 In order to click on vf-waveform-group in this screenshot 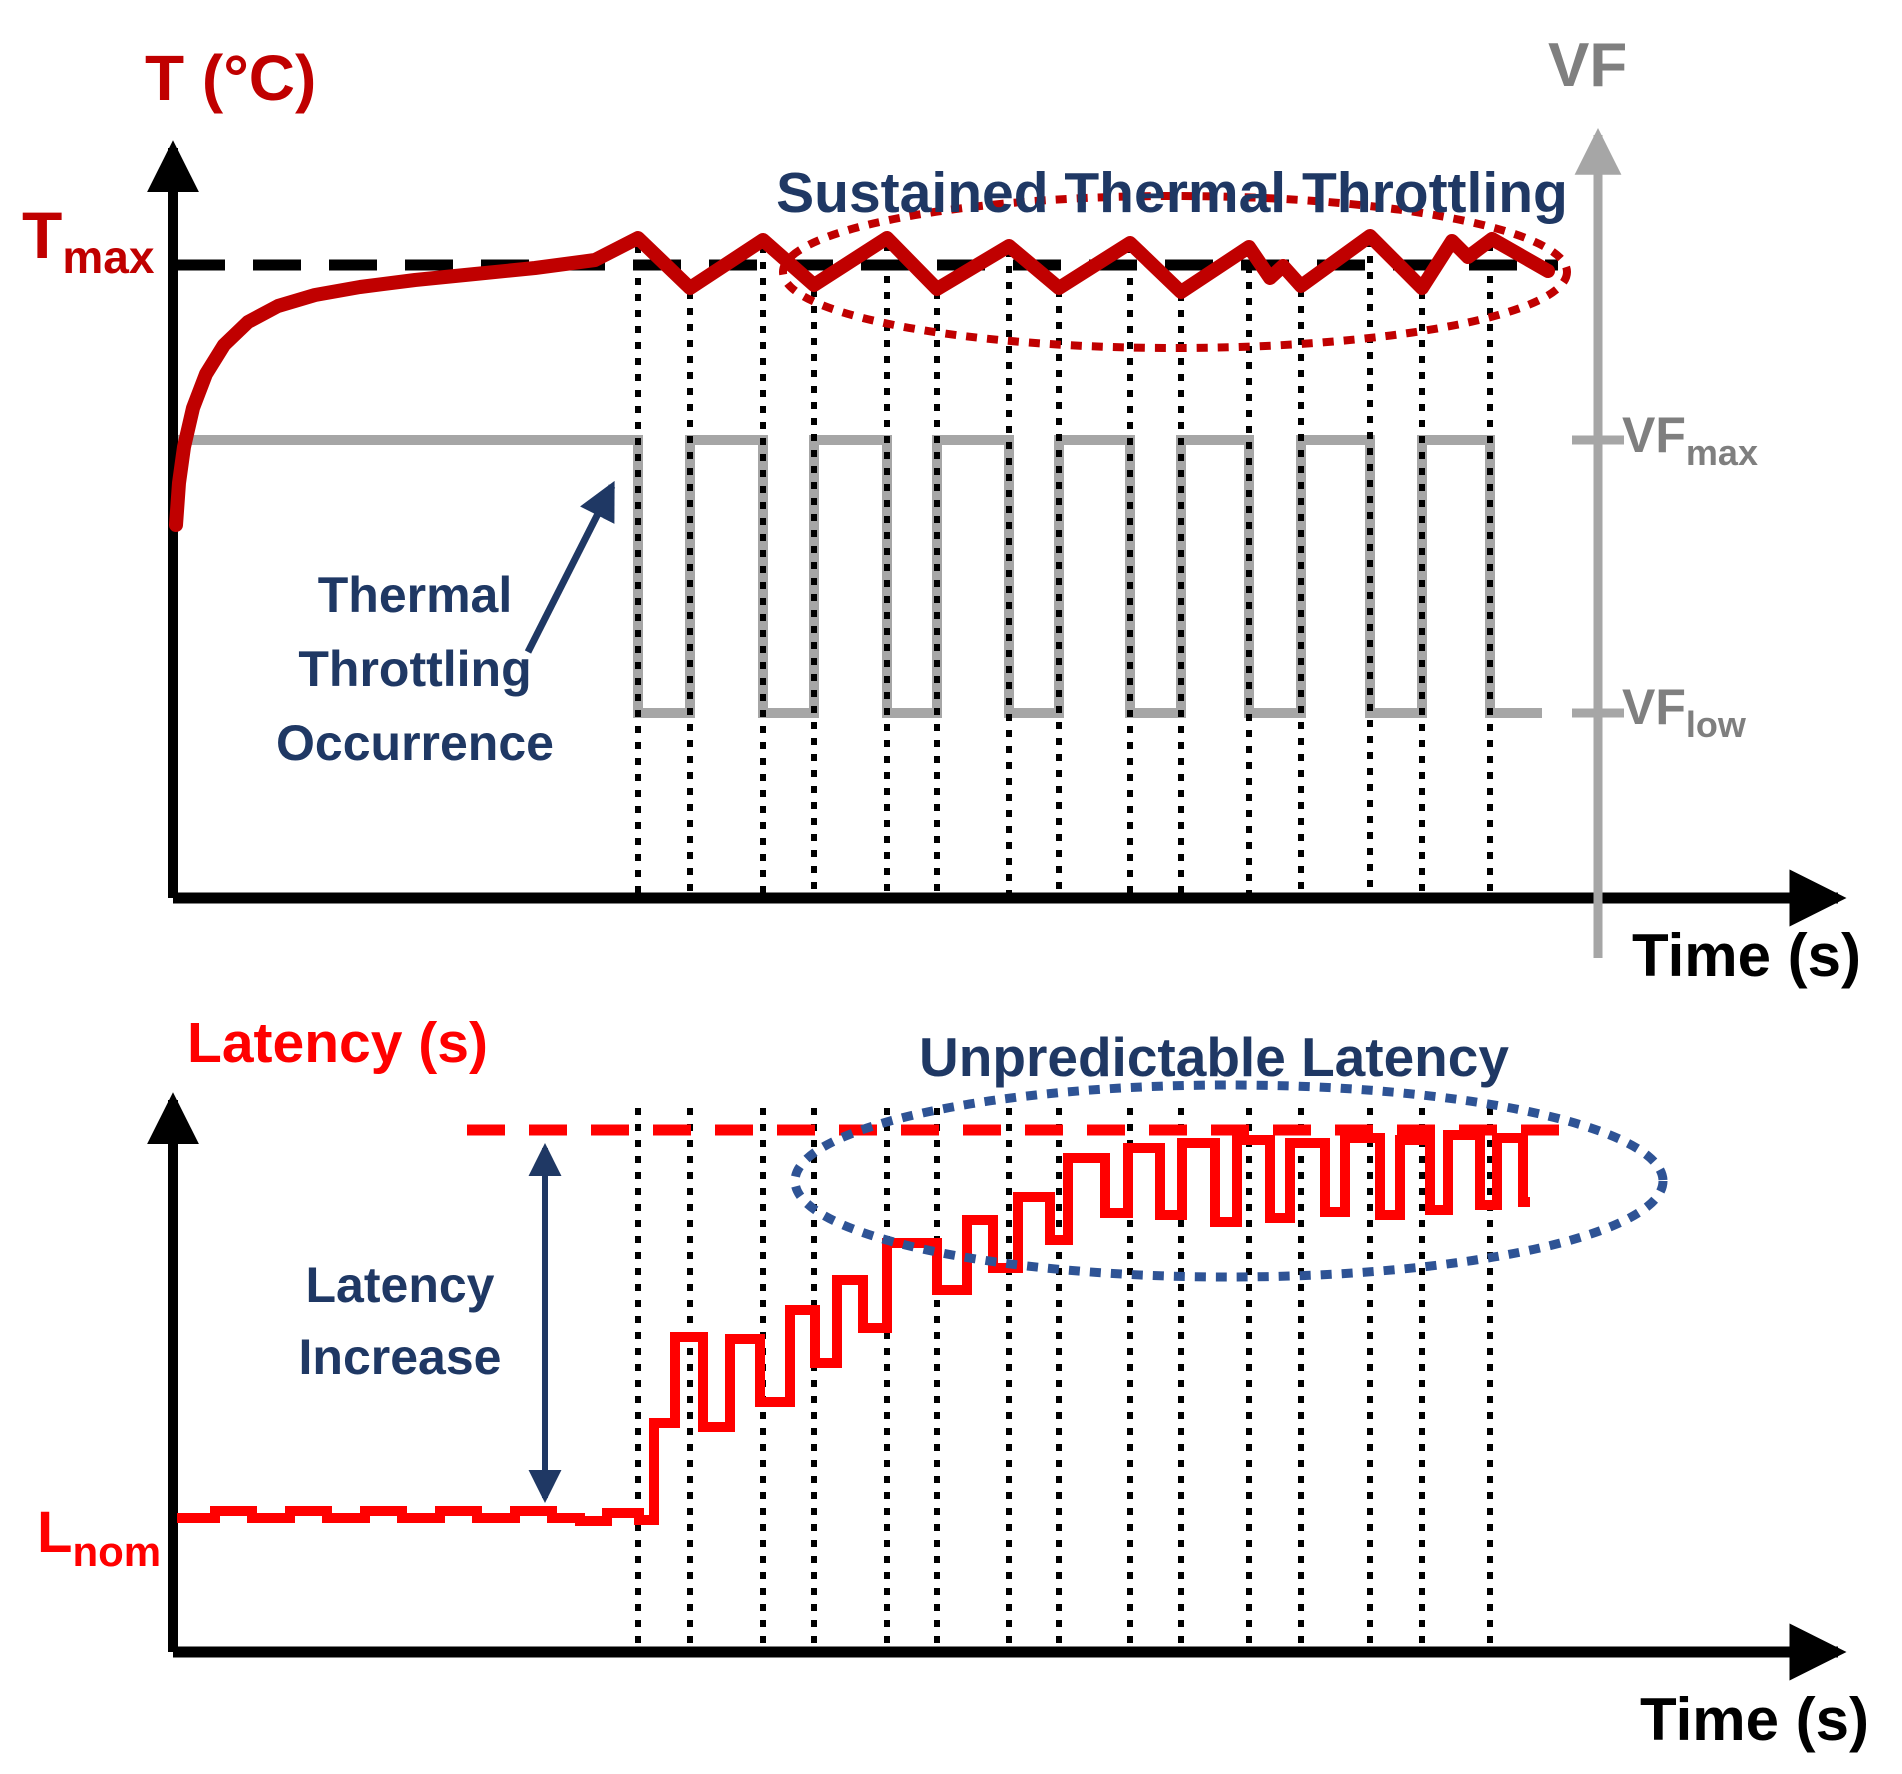, I will do `click(859, 576)`.